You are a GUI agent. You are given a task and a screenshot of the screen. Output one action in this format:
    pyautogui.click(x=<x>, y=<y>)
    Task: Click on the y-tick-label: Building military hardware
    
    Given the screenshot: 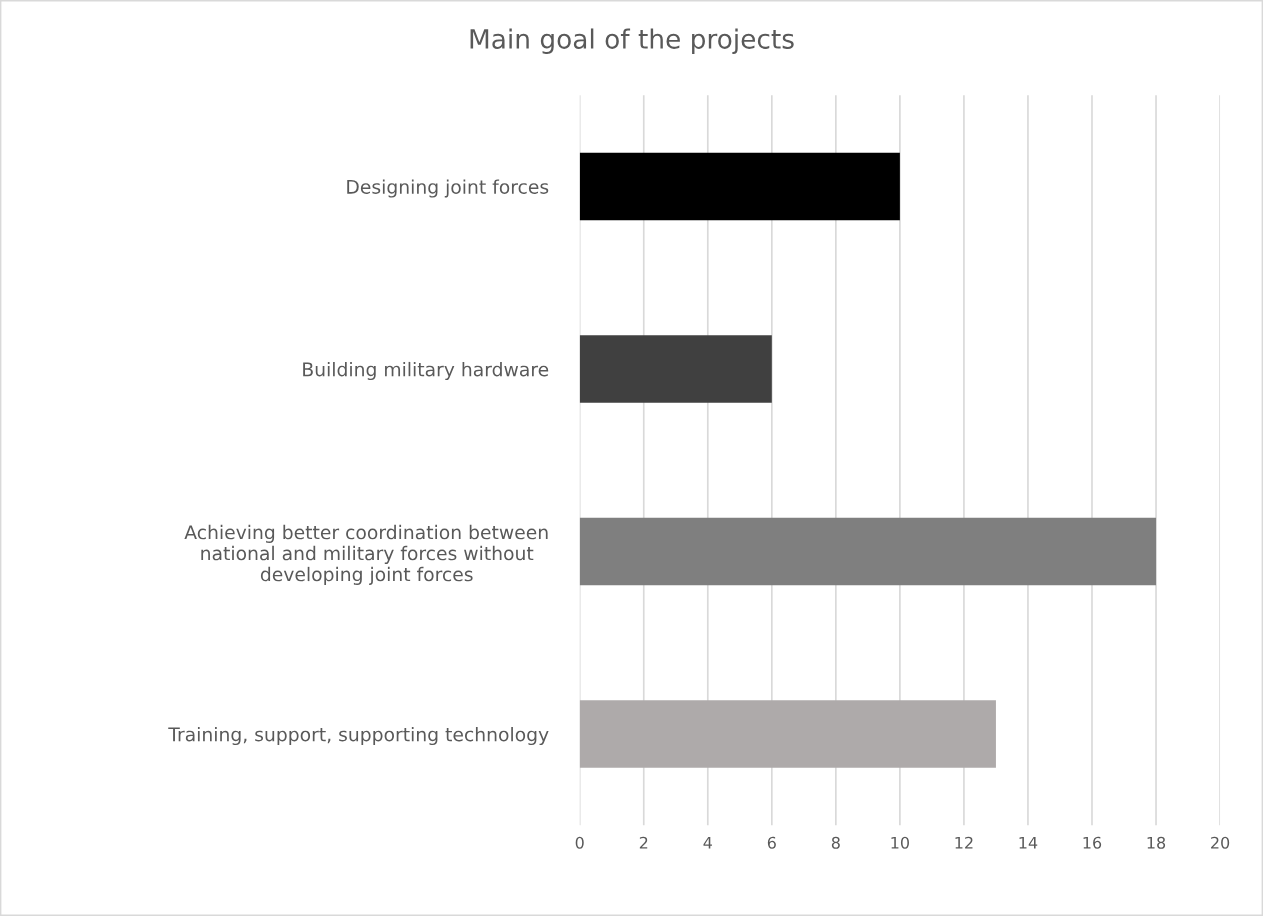 What is the action you would take?
    pyautogui.click(x=426, y=371)
    